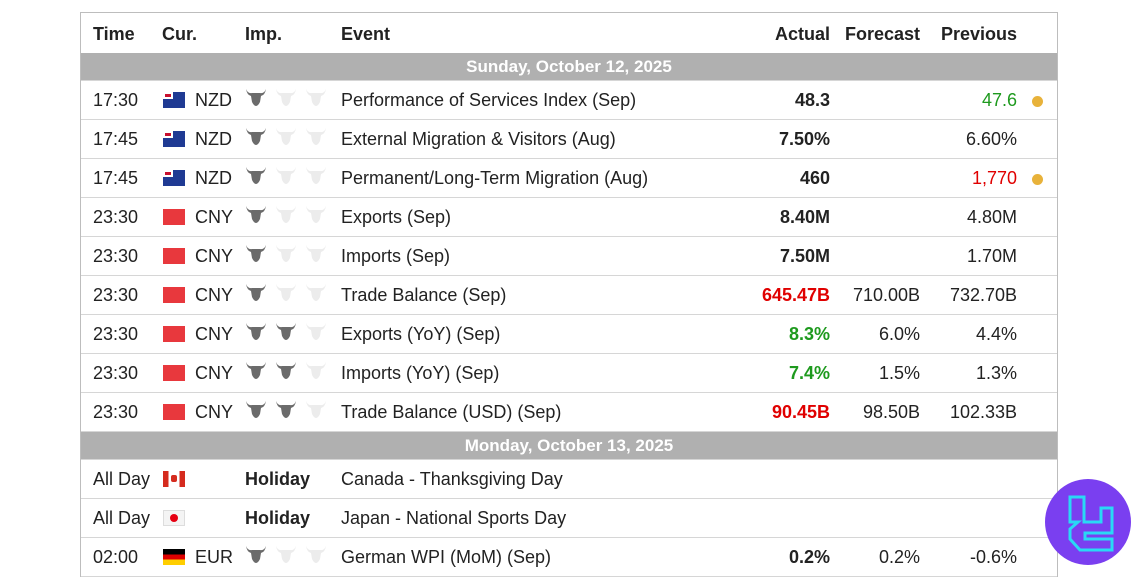  Describe the element at coordinates (996, 334) in the screenshot. I see `previous-value: 4.4%` at that location.